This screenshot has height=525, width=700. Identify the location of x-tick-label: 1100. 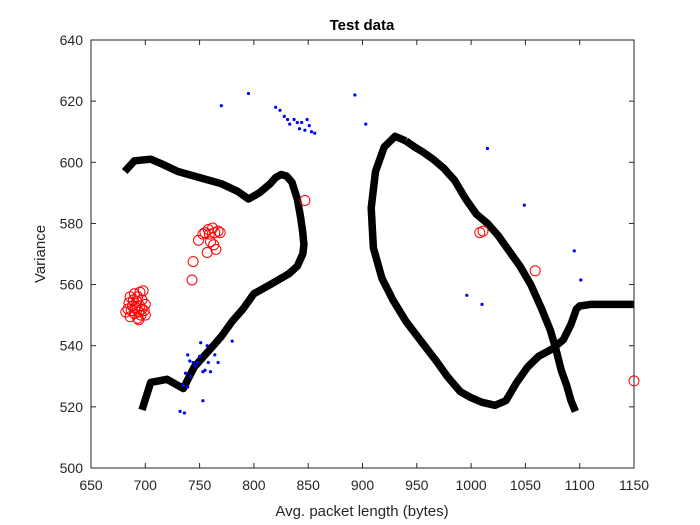
(580, 485).